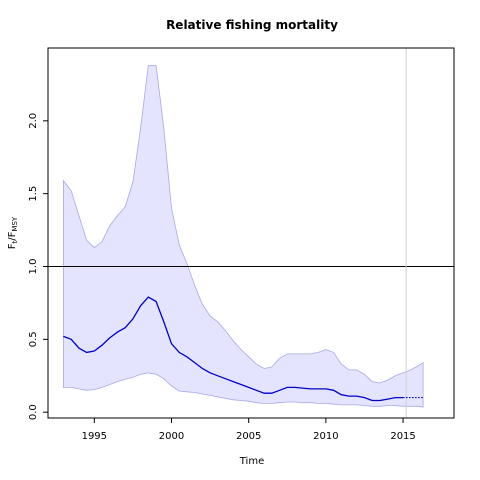  I want to click on y-label-sub-msy: MSY, so click(15, 223).